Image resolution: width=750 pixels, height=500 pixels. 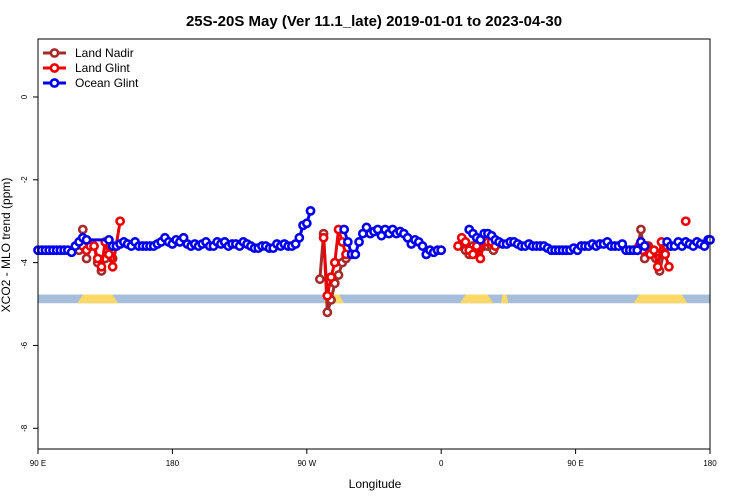 I want to click on x-axis-label: Longitude, so click(x=375, y=484).